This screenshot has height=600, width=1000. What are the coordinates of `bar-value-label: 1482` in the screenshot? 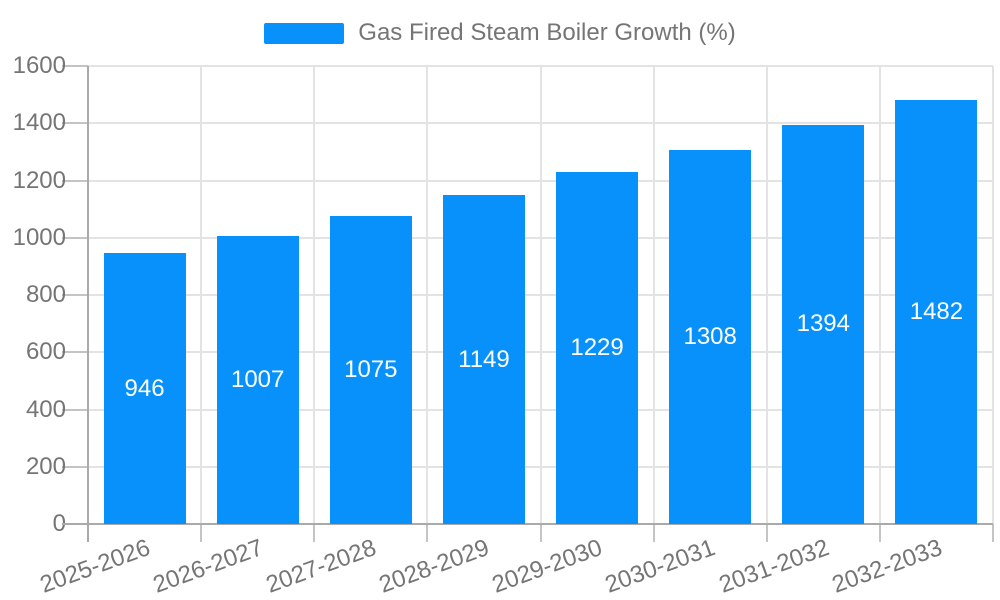 It's located at (936, 311).